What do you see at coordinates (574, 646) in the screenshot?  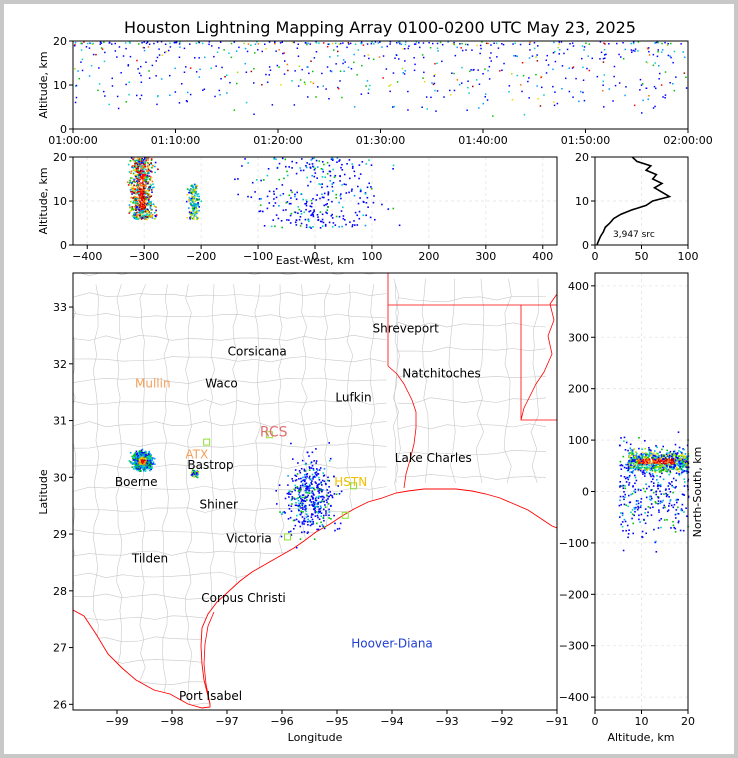 I see `ns-tick-label: −300` at bounding box center [574, 646].